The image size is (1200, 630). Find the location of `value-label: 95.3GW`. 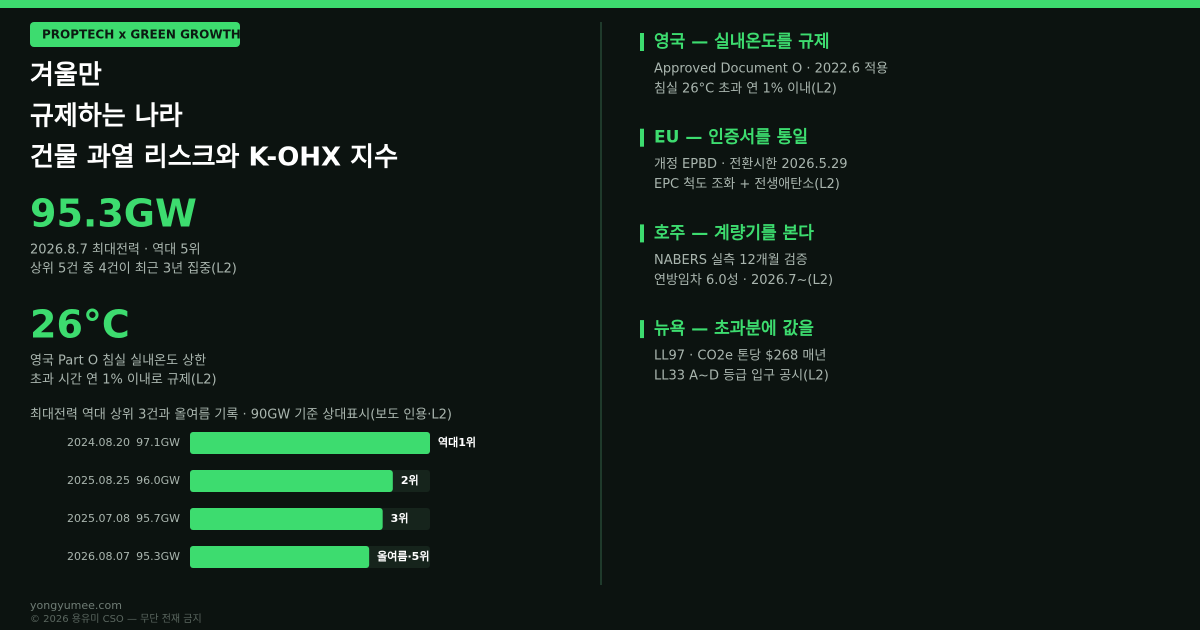

value-label: 95.3GW is located at coordinates (158, 556).